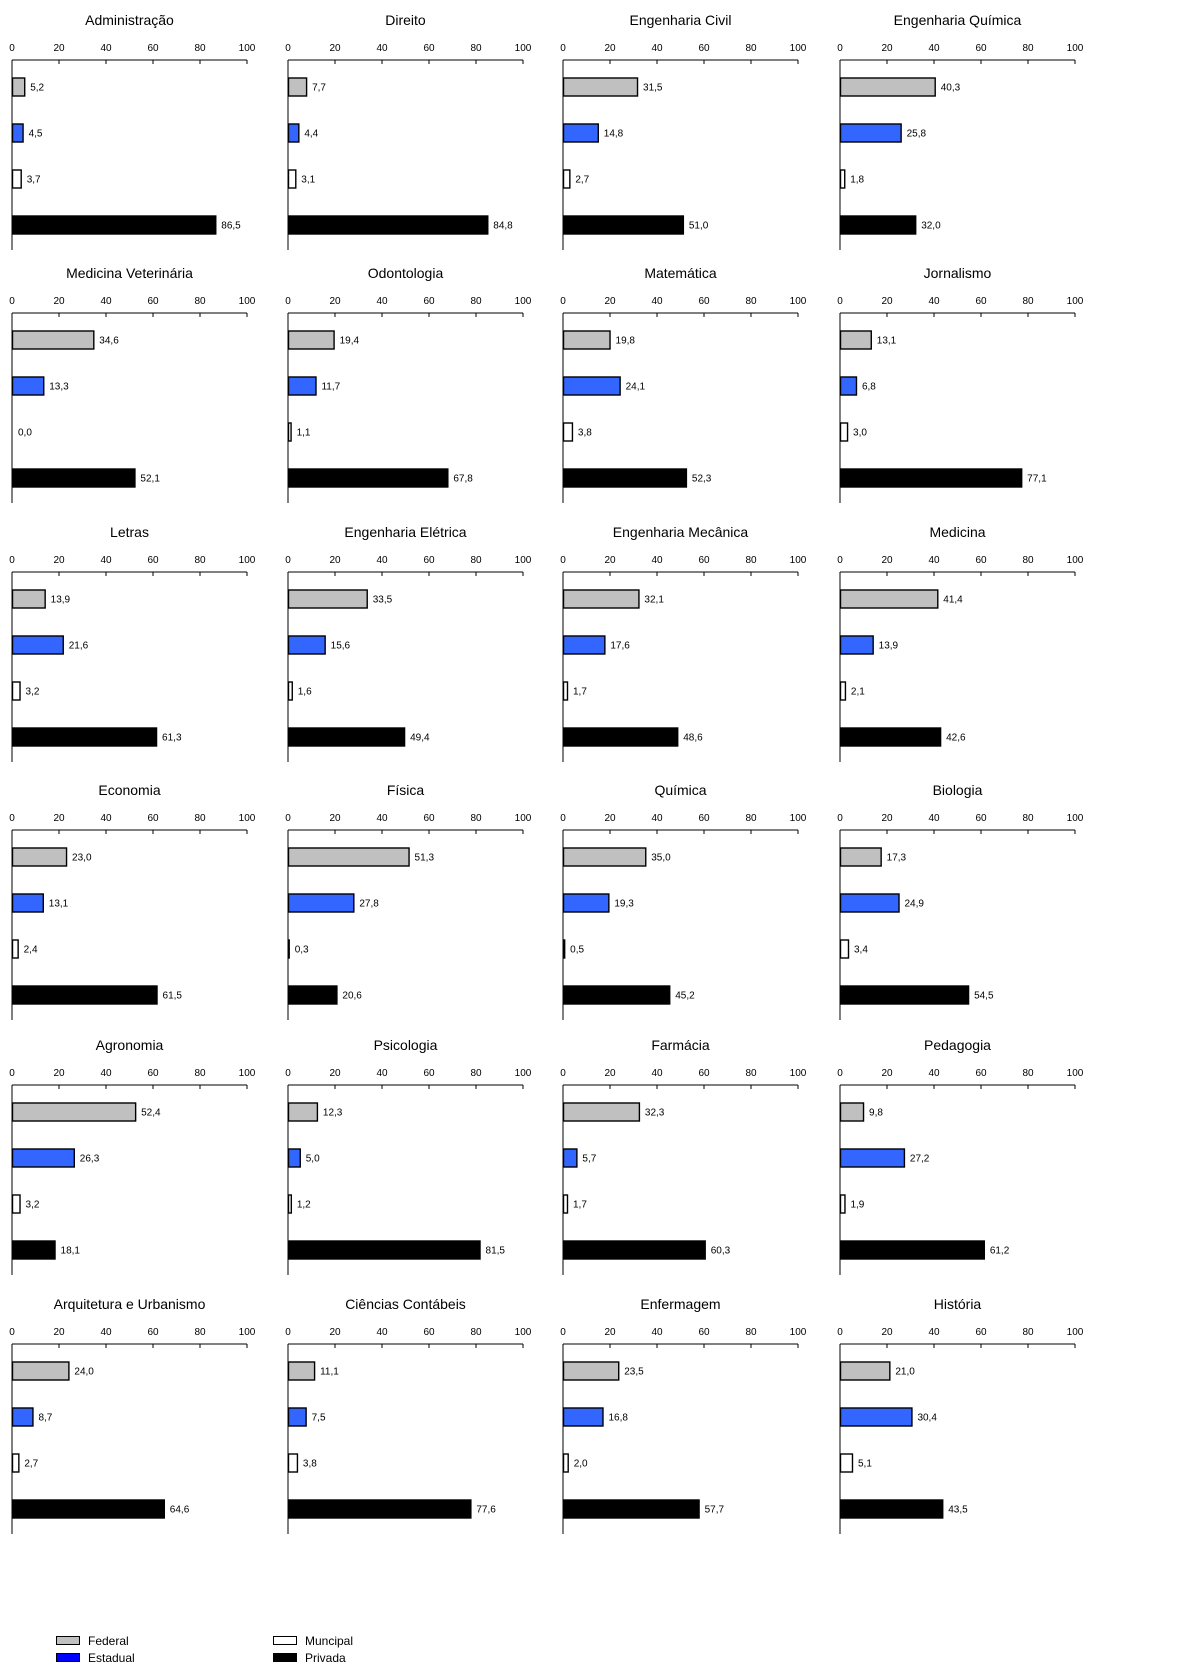 This screenshot has height=1669, width=1185. I want to click on legend-swatch-privada, so click(285, 1657).